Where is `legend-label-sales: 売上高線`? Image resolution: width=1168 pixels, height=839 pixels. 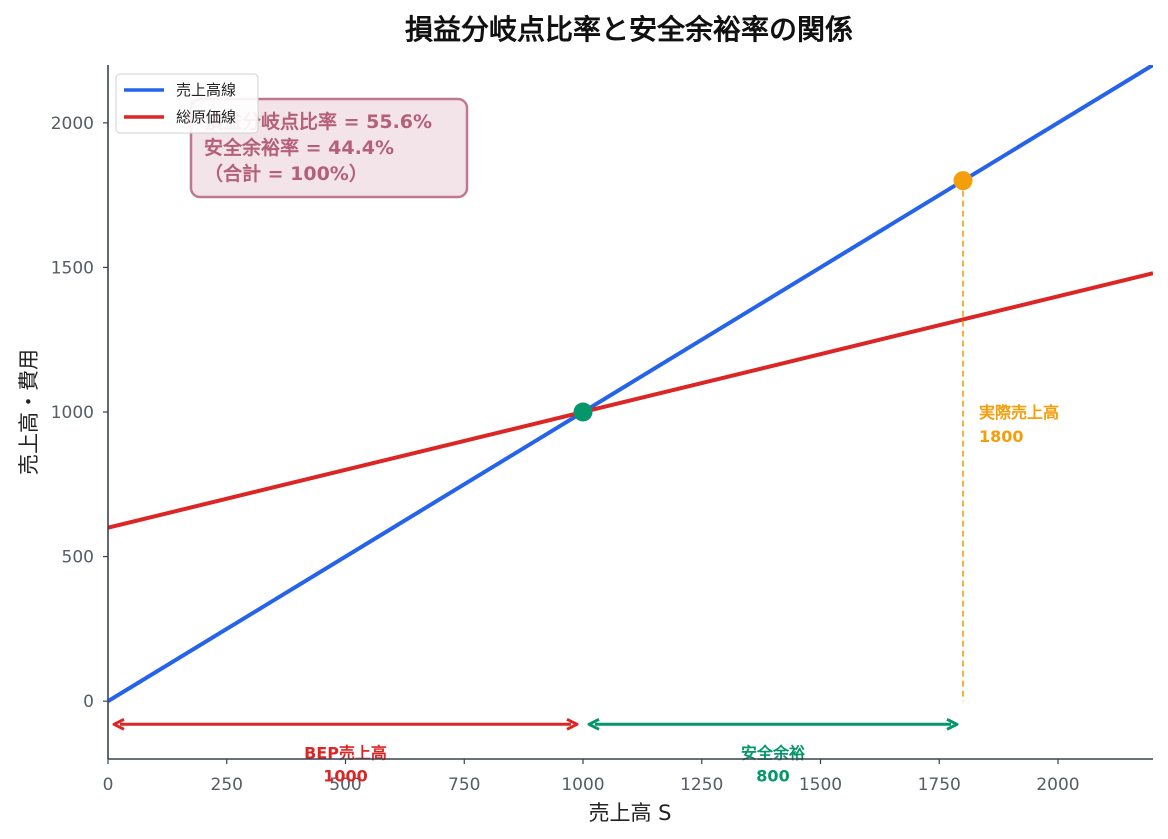 legend-label-sales: 売上高線 is located at coordinates (206, 90).